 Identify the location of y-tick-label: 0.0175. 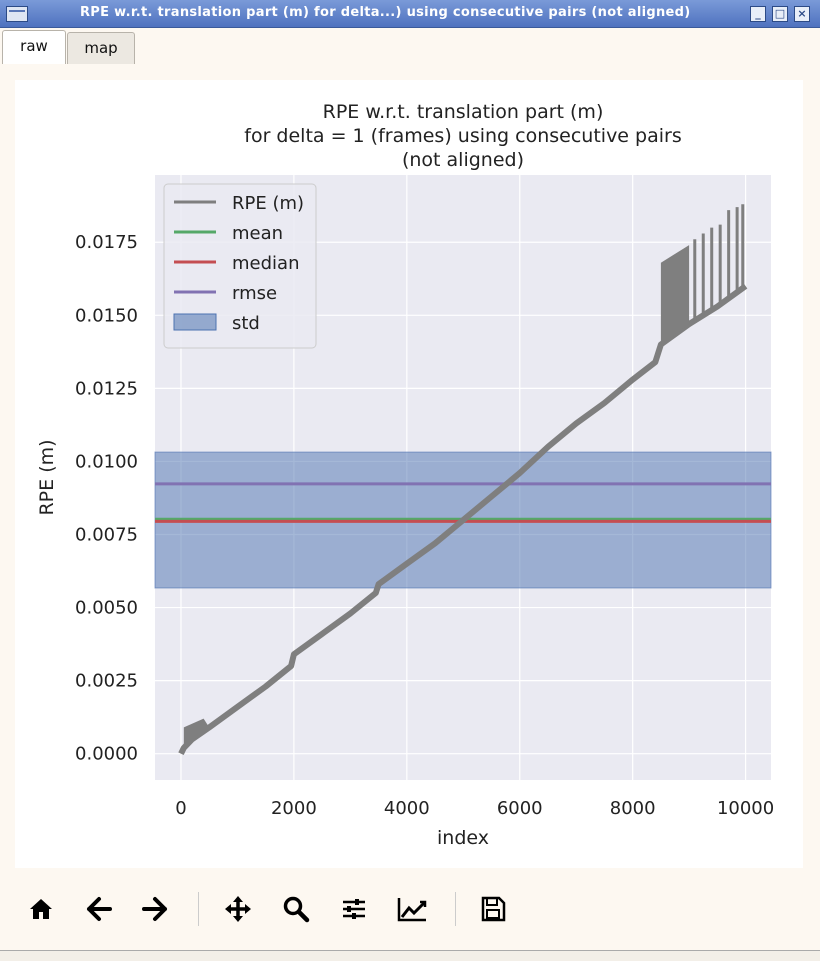
(106, 242).